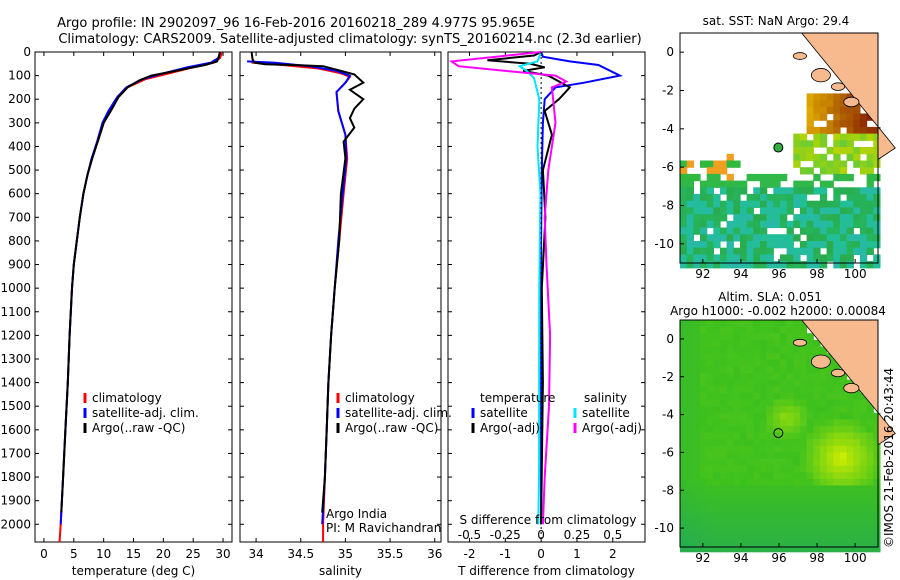  Describe the element at coordinates (15, 383) in the screenshot. I see `y-tick-label: 1400` at that location.